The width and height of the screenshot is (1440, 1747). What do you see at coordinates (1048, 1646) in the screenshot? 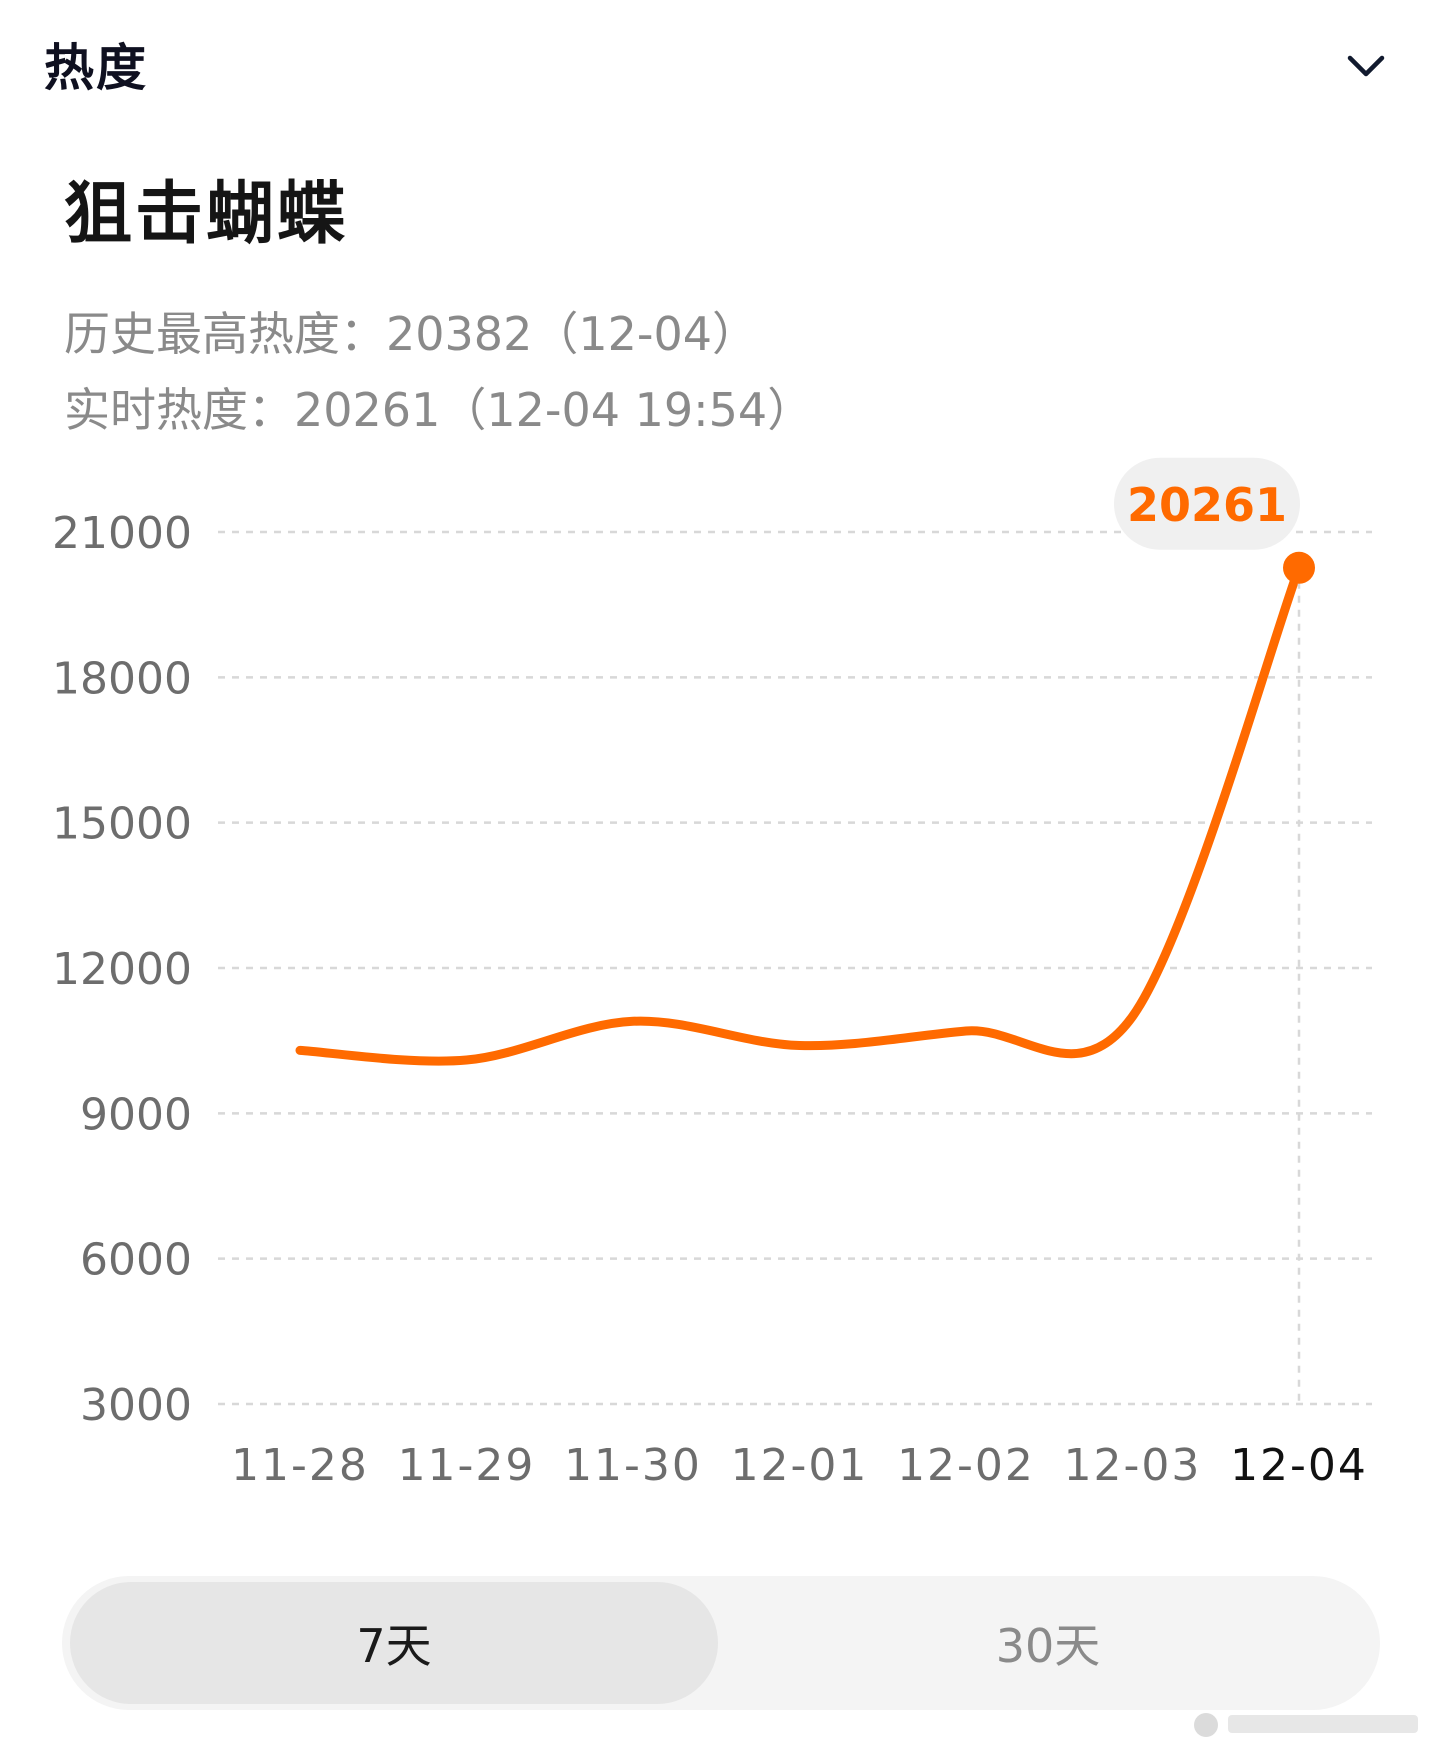
I see `tab-30-days: 30天` at bounding box center [1048, 1646].